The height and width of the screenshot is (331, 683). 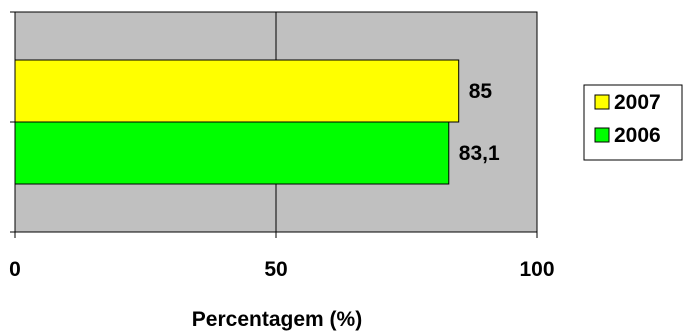 I want to click on legend: 2007 2006, so click(x=633, y=122).